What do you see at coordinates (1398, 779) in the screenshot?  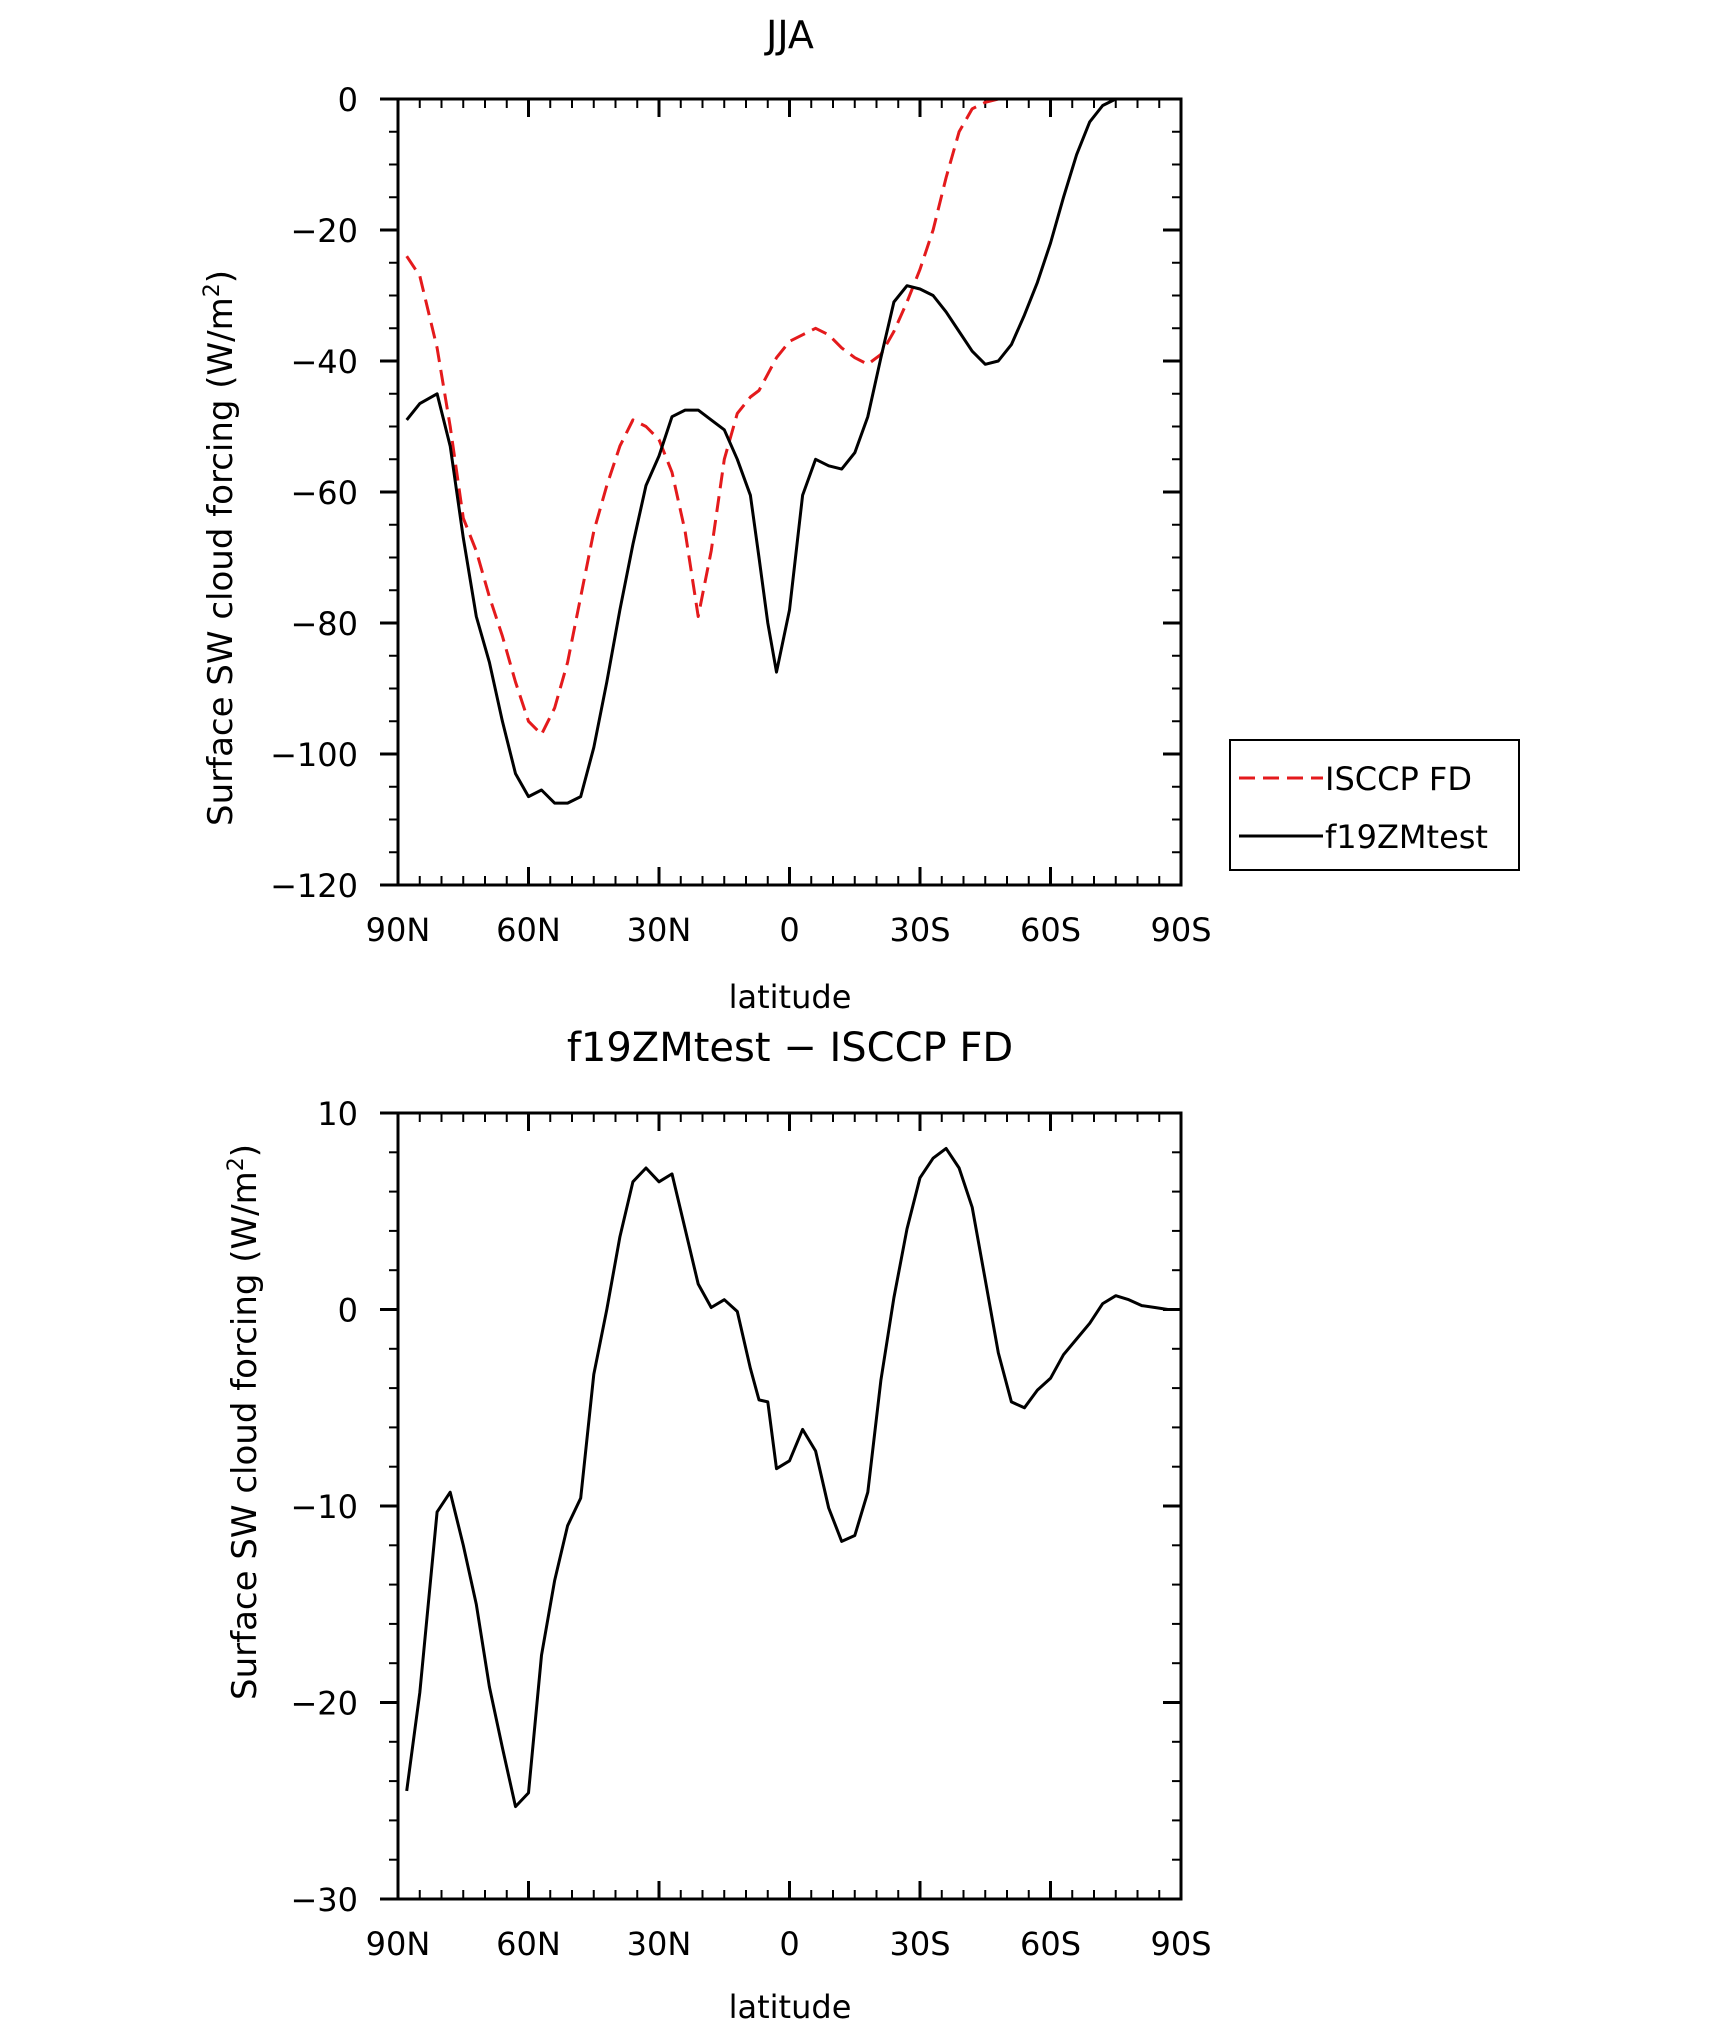 I see `legend-label-isccp-fd: ISCCP FD` at bounding box center [1398, 779].